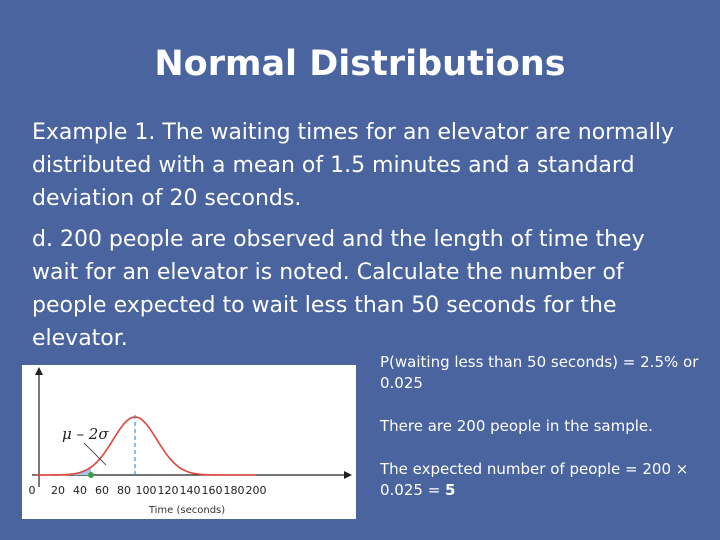 The height and width of the screenshot is (540, 720). What do you see at coordinates (186, 510) in the screenshot?
I see `x-axis-label: Time (seconds)` at bounding box center [186, 510].